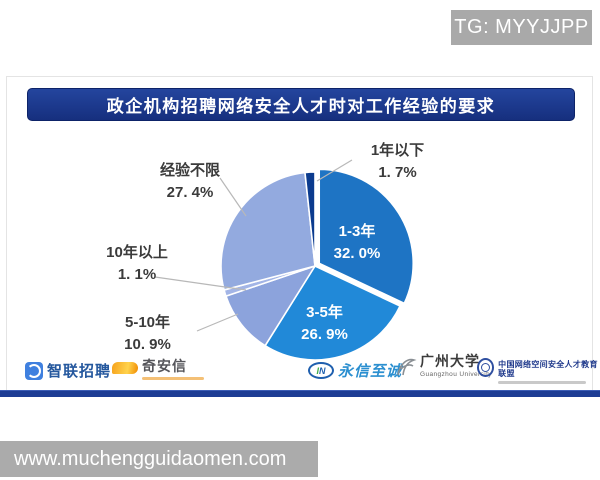 The height and width of the screenshot is (480, 600). I want to click on pie-label-3-5-text: 3-5年, so click(324, 312).